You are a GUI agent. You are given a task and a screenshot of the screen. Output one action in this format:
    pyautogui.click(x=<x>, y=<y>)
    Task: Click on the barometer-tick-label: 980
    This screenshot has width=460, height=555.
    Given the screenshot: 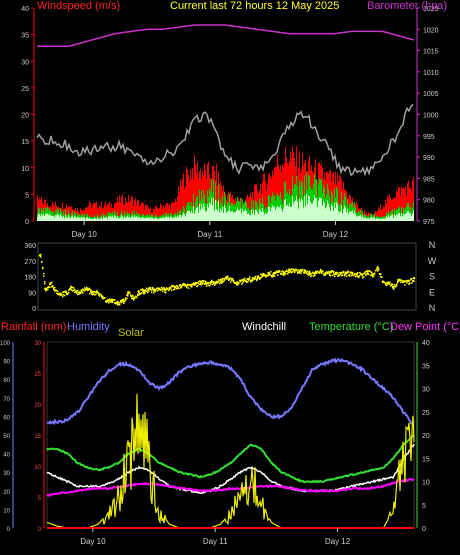 What is the action you would take?
    pyautogui.click(x=429, y=201)
    